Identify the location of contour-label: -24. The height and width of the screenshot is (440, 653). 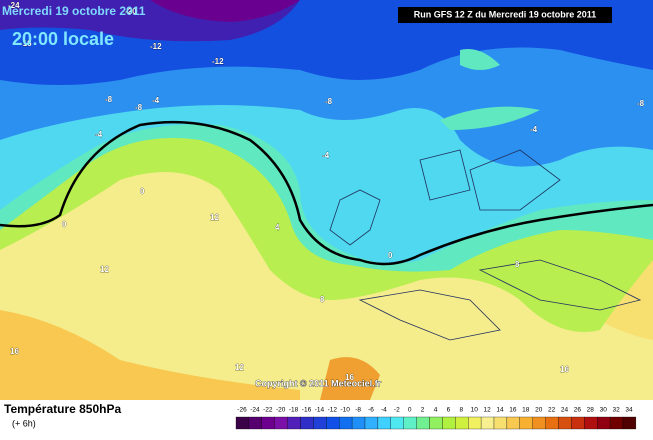
(14, 5).